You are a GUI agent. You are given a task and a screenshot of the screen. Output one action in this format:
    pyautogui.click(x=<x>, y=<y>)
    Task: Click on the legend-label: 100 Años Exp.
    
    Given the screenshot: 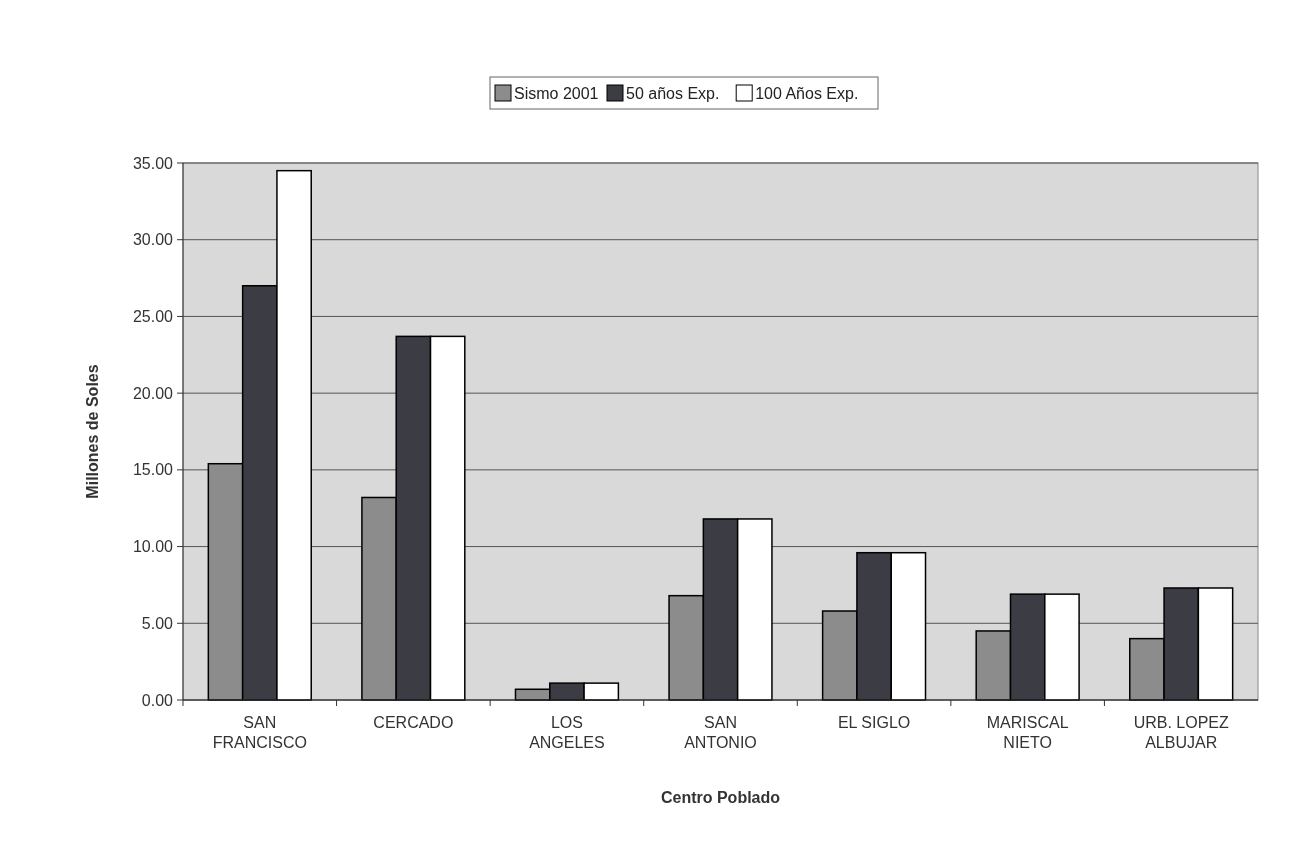 What is the action you would take?
    pyautogui.click(x=807, y=93)
    